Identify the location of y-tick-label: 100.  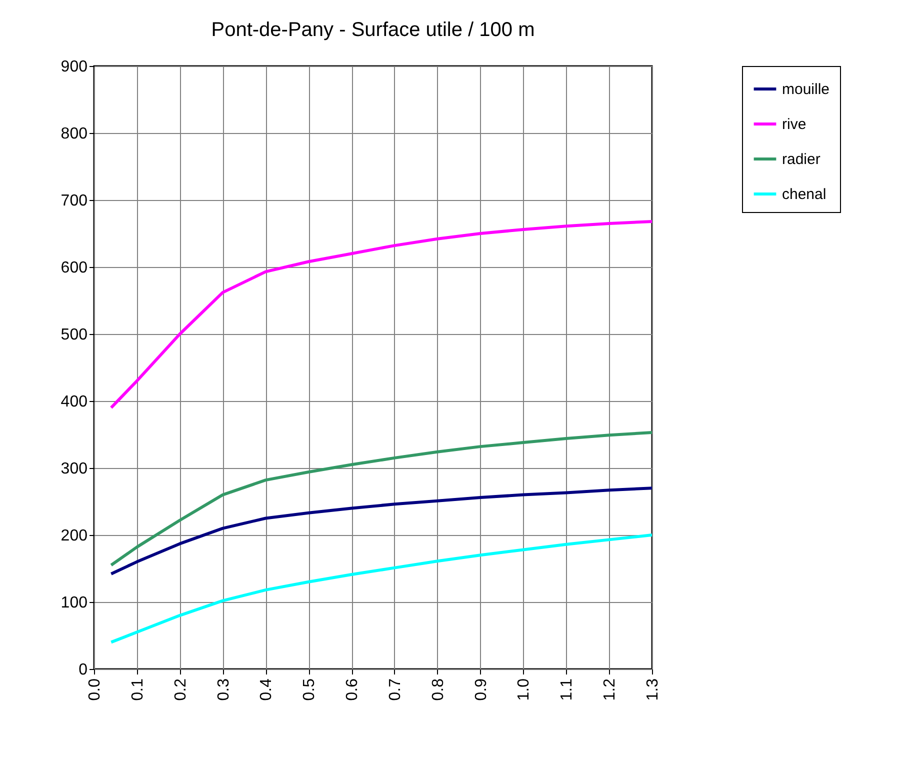
(74, 603).